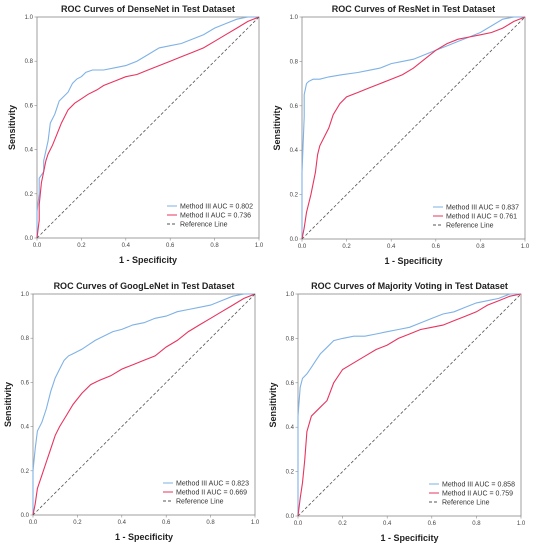 The height and width of the screenshot is (550, 534). What do you see at coordinates (144, 286) in the screenshot?
I see `chart-title: ROC Curves of GoogLeNet in Test Dataset` at bounding box center [144, 286].